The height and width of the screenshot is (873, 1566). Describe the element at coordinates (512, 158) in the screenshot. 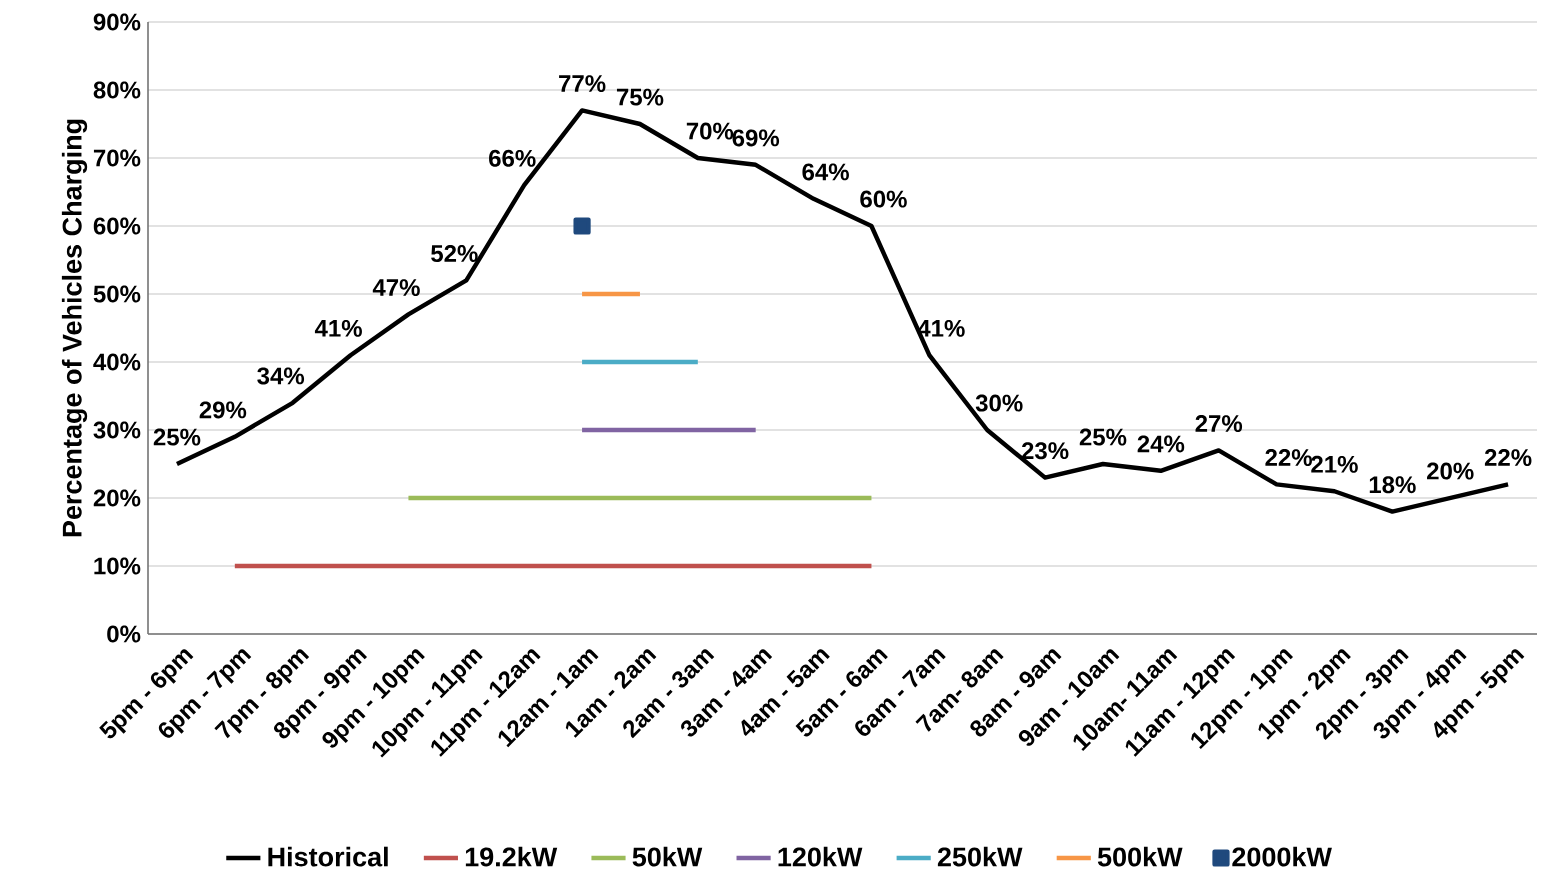

I see `data-label: 66%` at that location.